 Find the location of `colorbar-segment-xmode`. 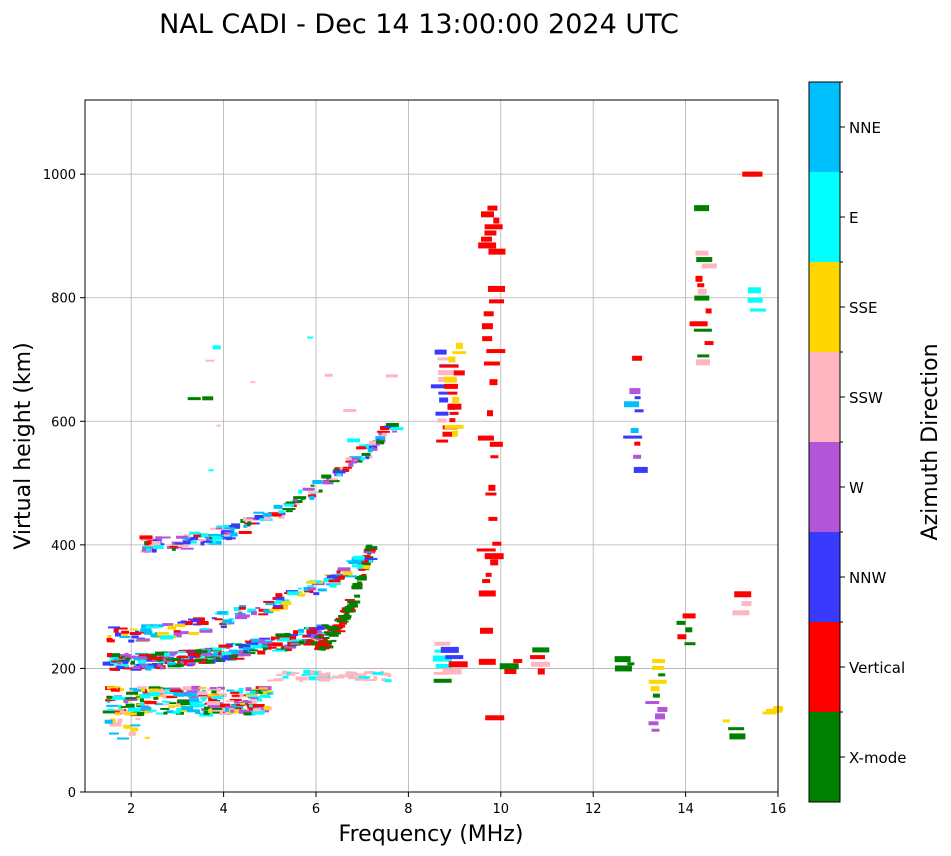

colorbar-segment-xmode is located at coordinates (824, 757).